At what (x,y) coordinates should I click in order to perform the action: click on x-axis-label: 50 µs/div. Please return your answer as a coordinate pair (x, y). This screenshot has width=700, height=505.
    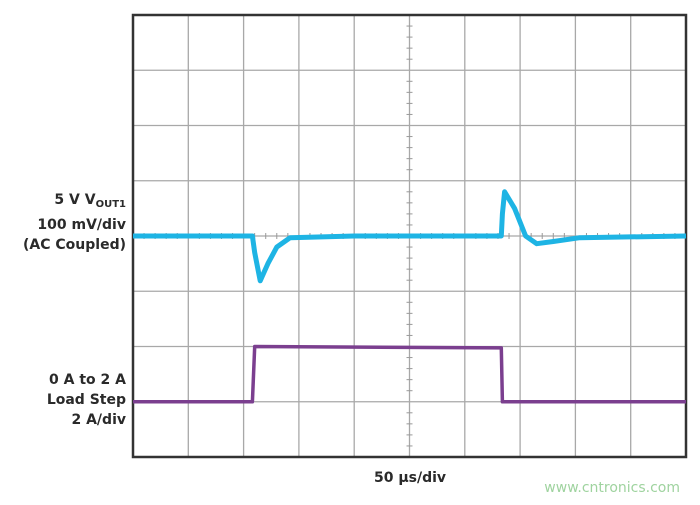
    Looking at the image, I should click on (410, 478).